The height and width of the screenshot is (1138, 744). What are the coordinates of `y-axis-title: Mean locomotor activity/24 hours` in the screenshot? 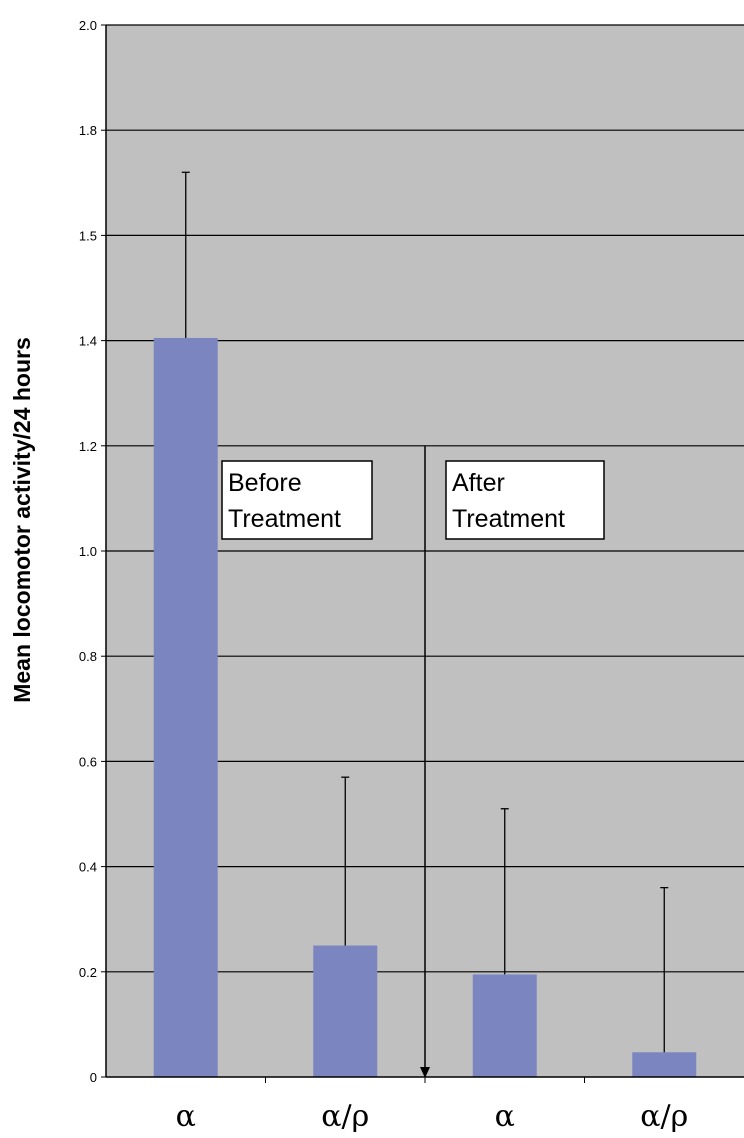 It's located at (22, 520).